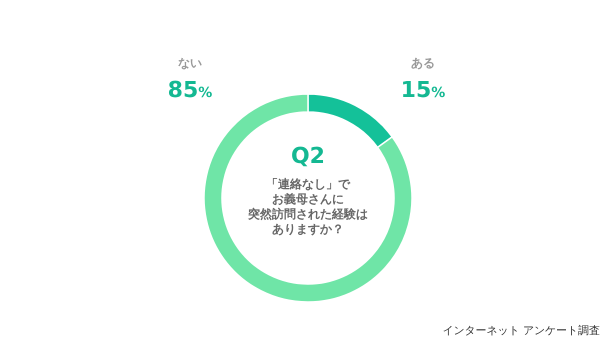  Describe the element at coordinates (190, 90) in the screenshot. I see `data-label: 85%` at that location.